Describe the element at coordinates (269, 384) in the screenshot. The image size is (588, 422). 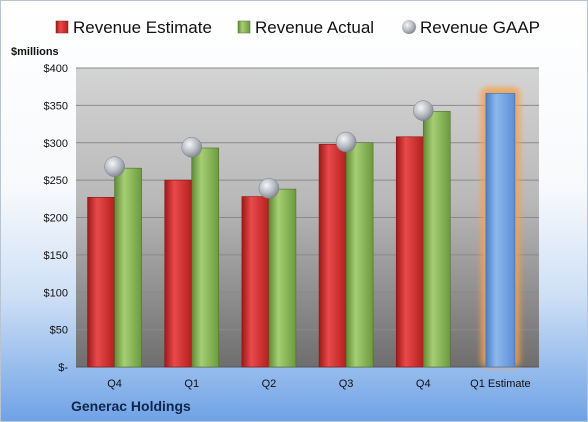
I see `x-tick-label: Q2` at that location.